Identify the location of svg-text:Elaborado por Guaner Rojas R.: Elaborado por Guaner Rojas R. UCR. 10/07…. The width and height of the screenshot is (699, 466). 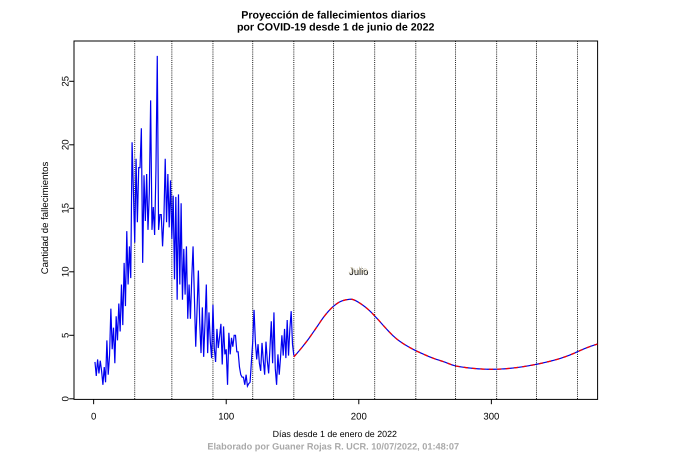
(333, 447).